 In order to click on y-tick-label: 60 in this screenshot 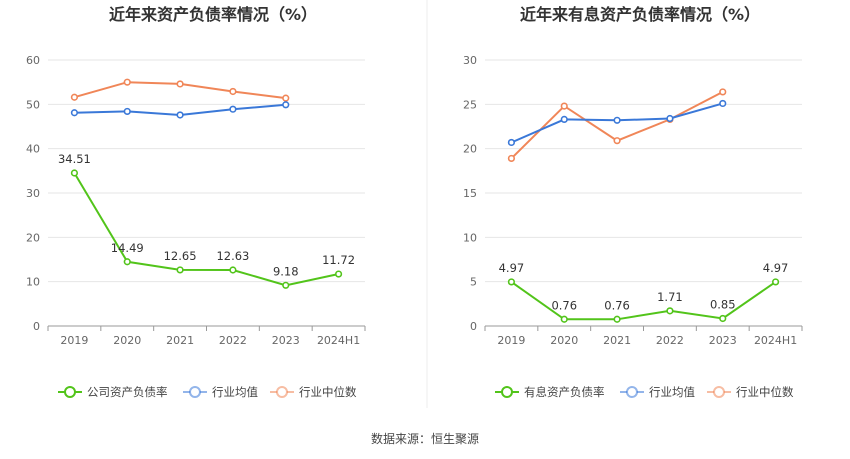, I will do `click(33, 60)`.